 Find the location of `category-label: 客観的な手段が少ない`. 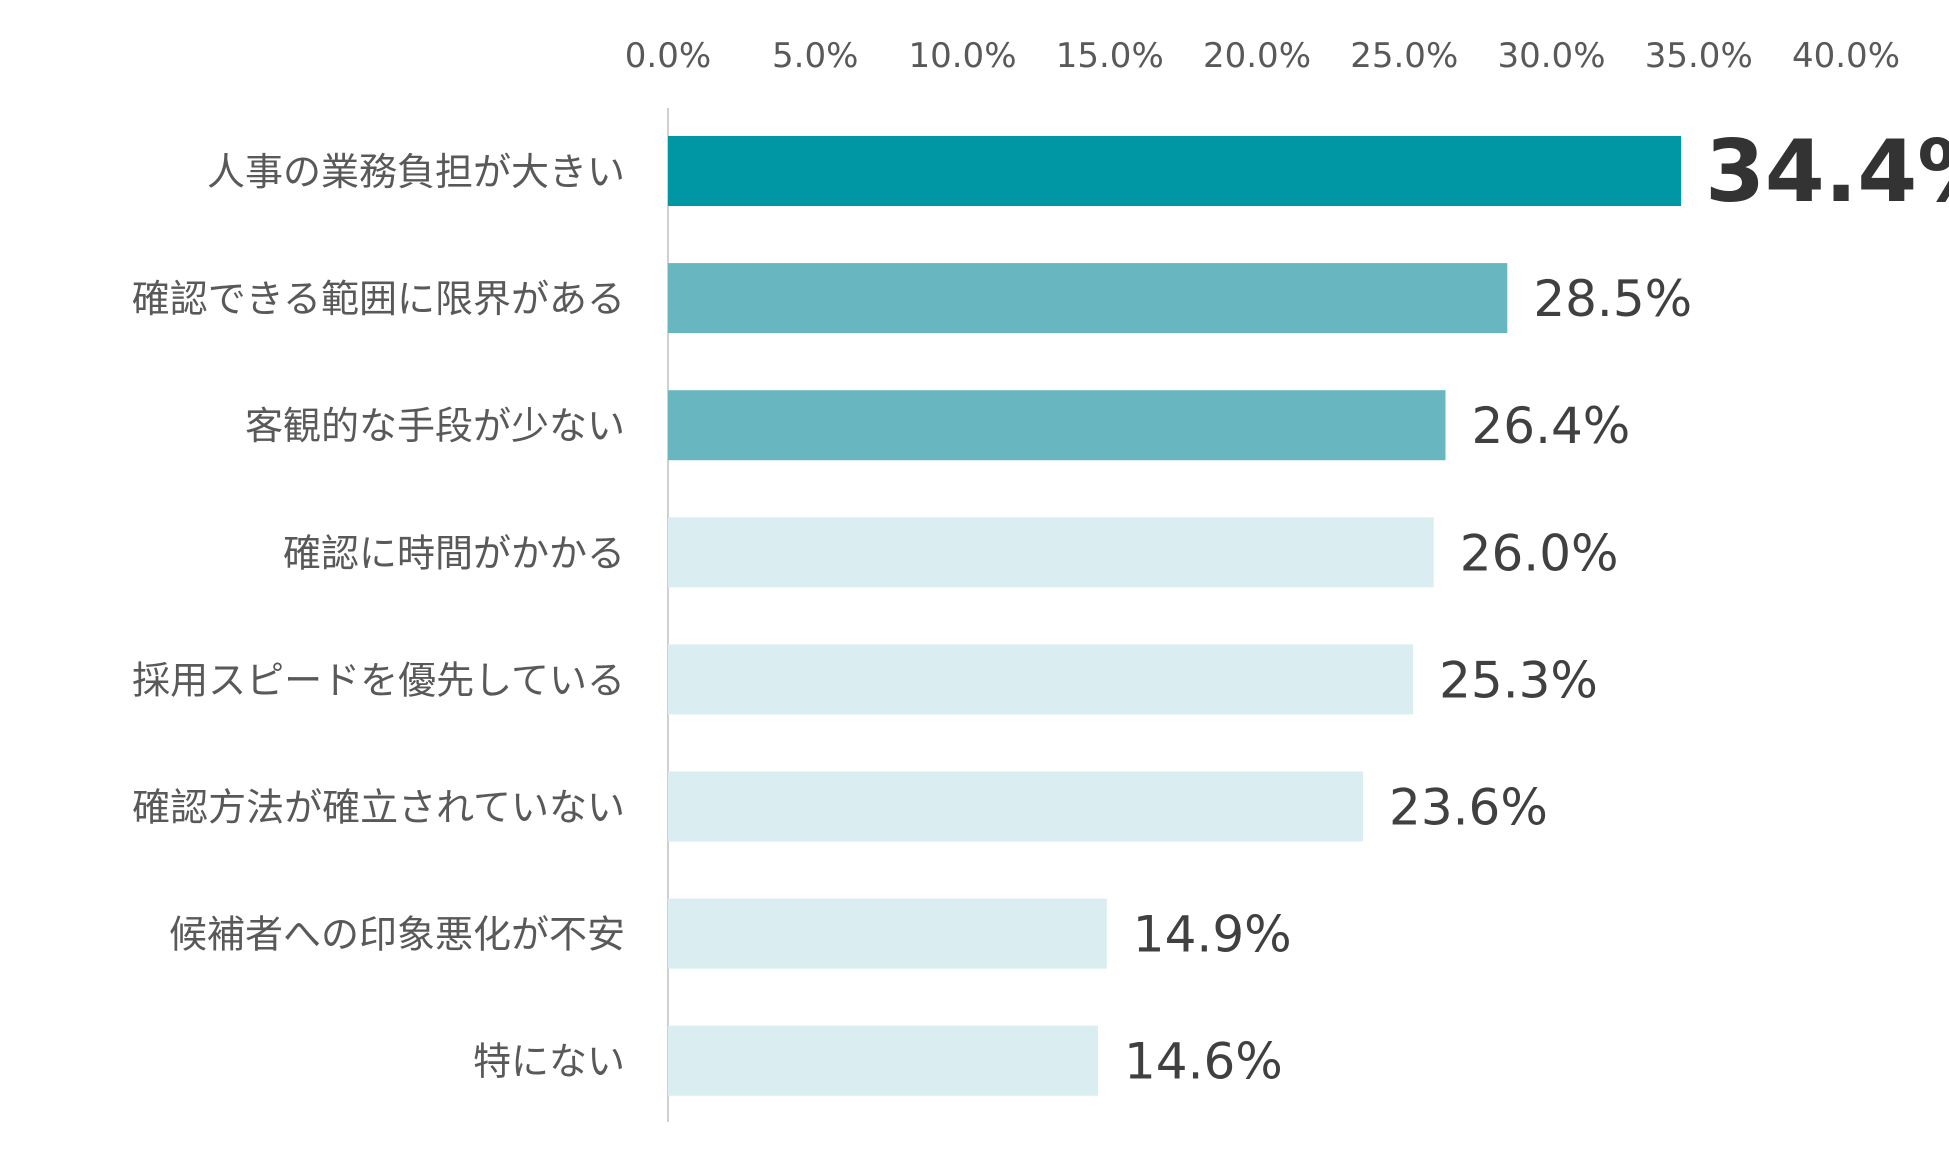

category-label: 客観的な手段が少ない is located at coordinates (435, 426).